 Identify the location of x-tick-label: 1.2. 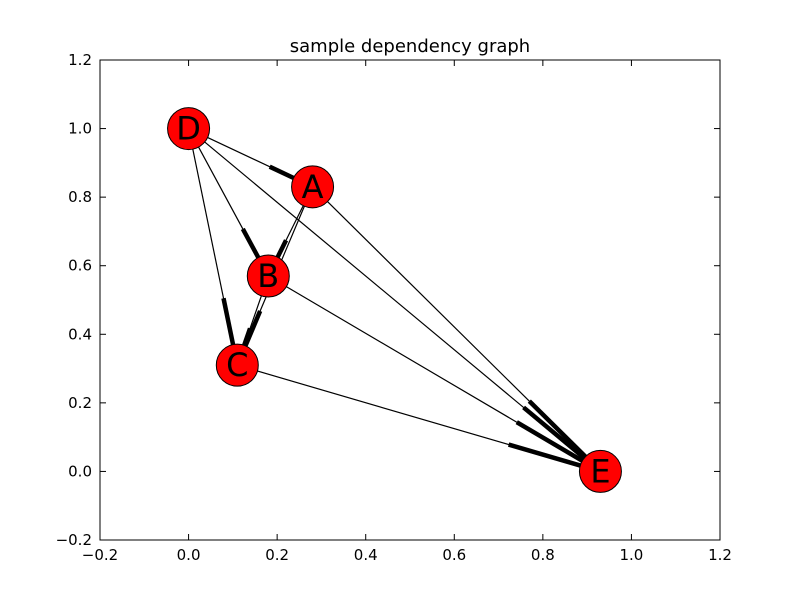
(720, 555).